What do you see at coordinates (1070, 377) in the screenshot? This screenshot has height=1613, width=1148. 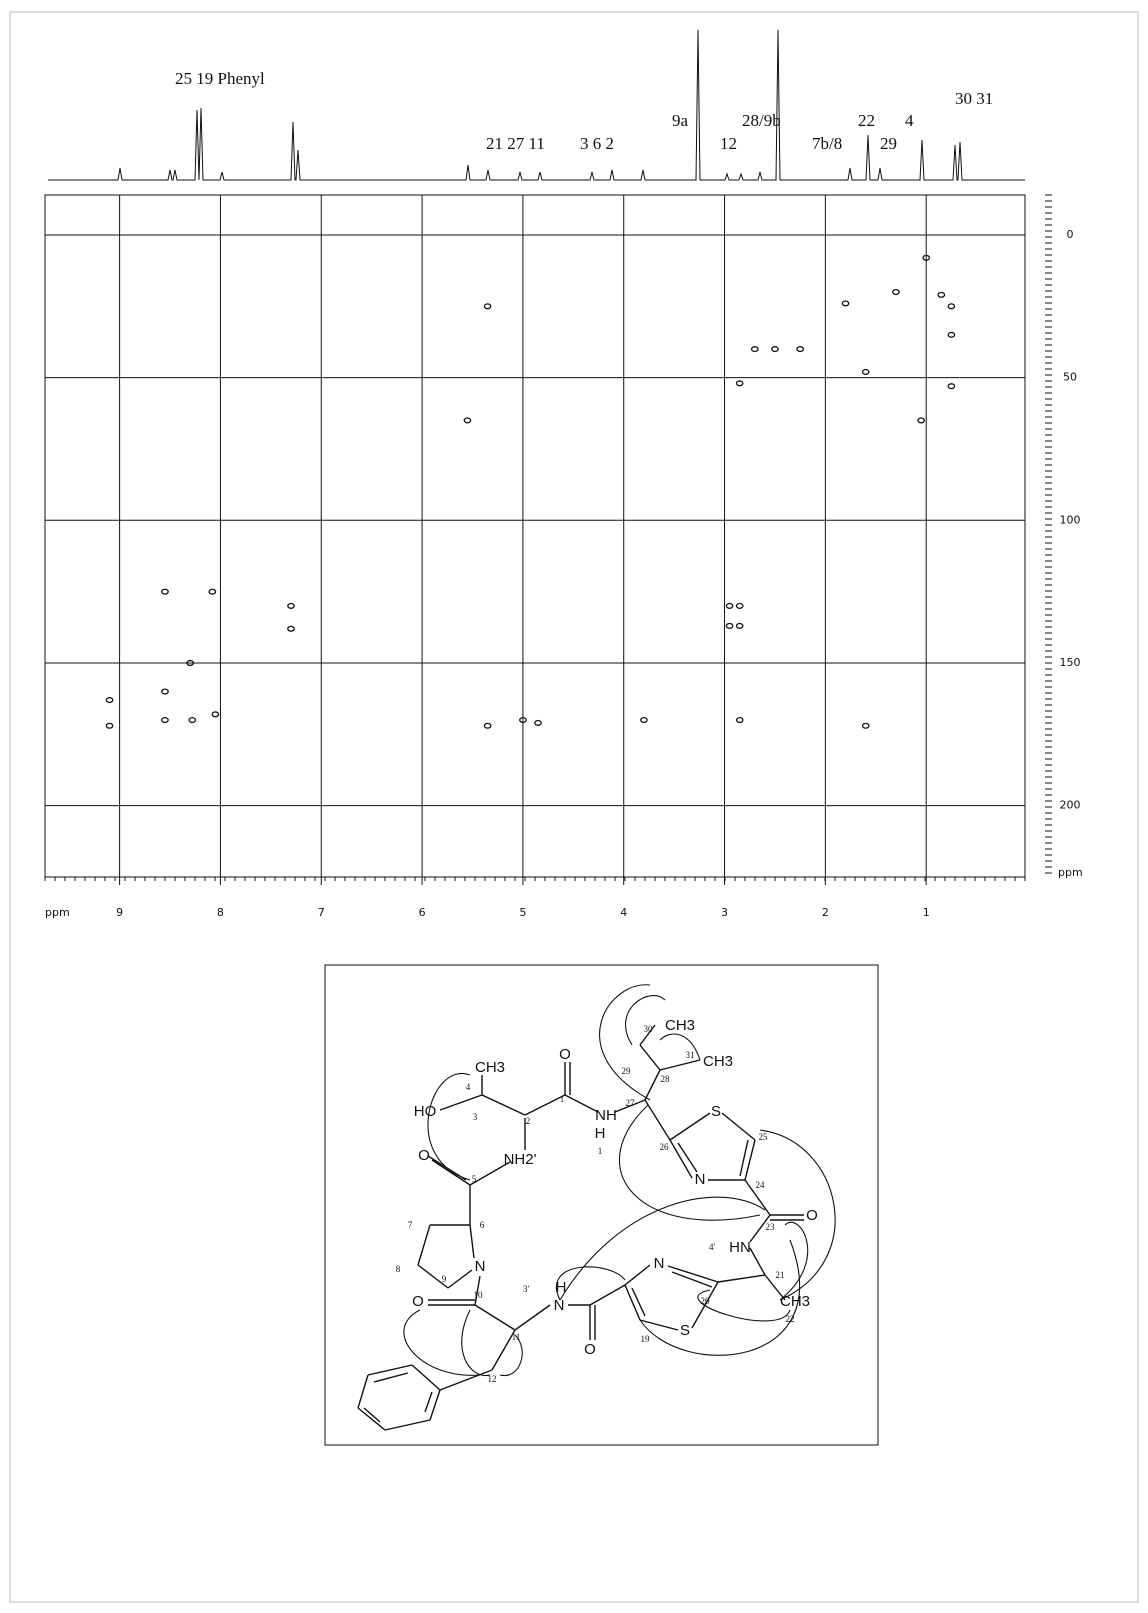 I see `y-tick-label: 50` at bounding box center [1070, 377].